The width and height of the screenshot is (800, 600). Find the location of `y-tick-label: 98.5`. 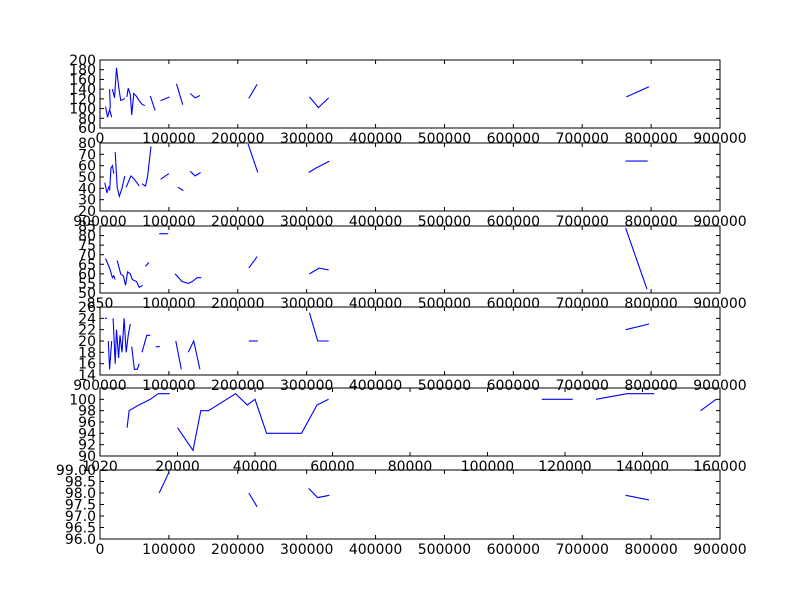

y-tick-label: 98.5 is located at coordinates (80, 483).